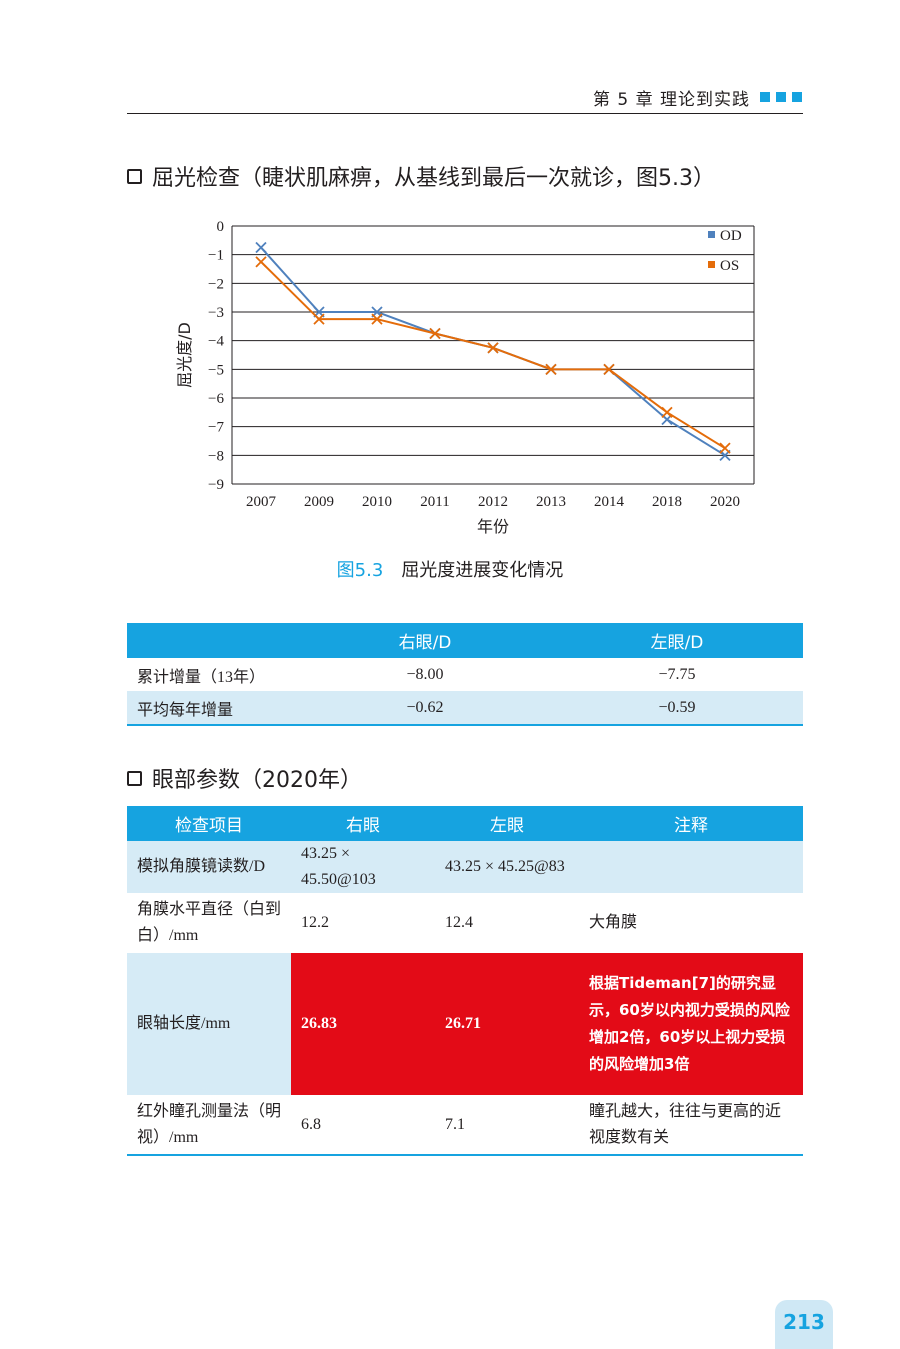 This screenshot has height=1349, width=900. What do you see at coordinates (209, 867) in the screenshot?
I see `table-cell: 模拟角膜镜读数/D` at bounding box center [209, 867].